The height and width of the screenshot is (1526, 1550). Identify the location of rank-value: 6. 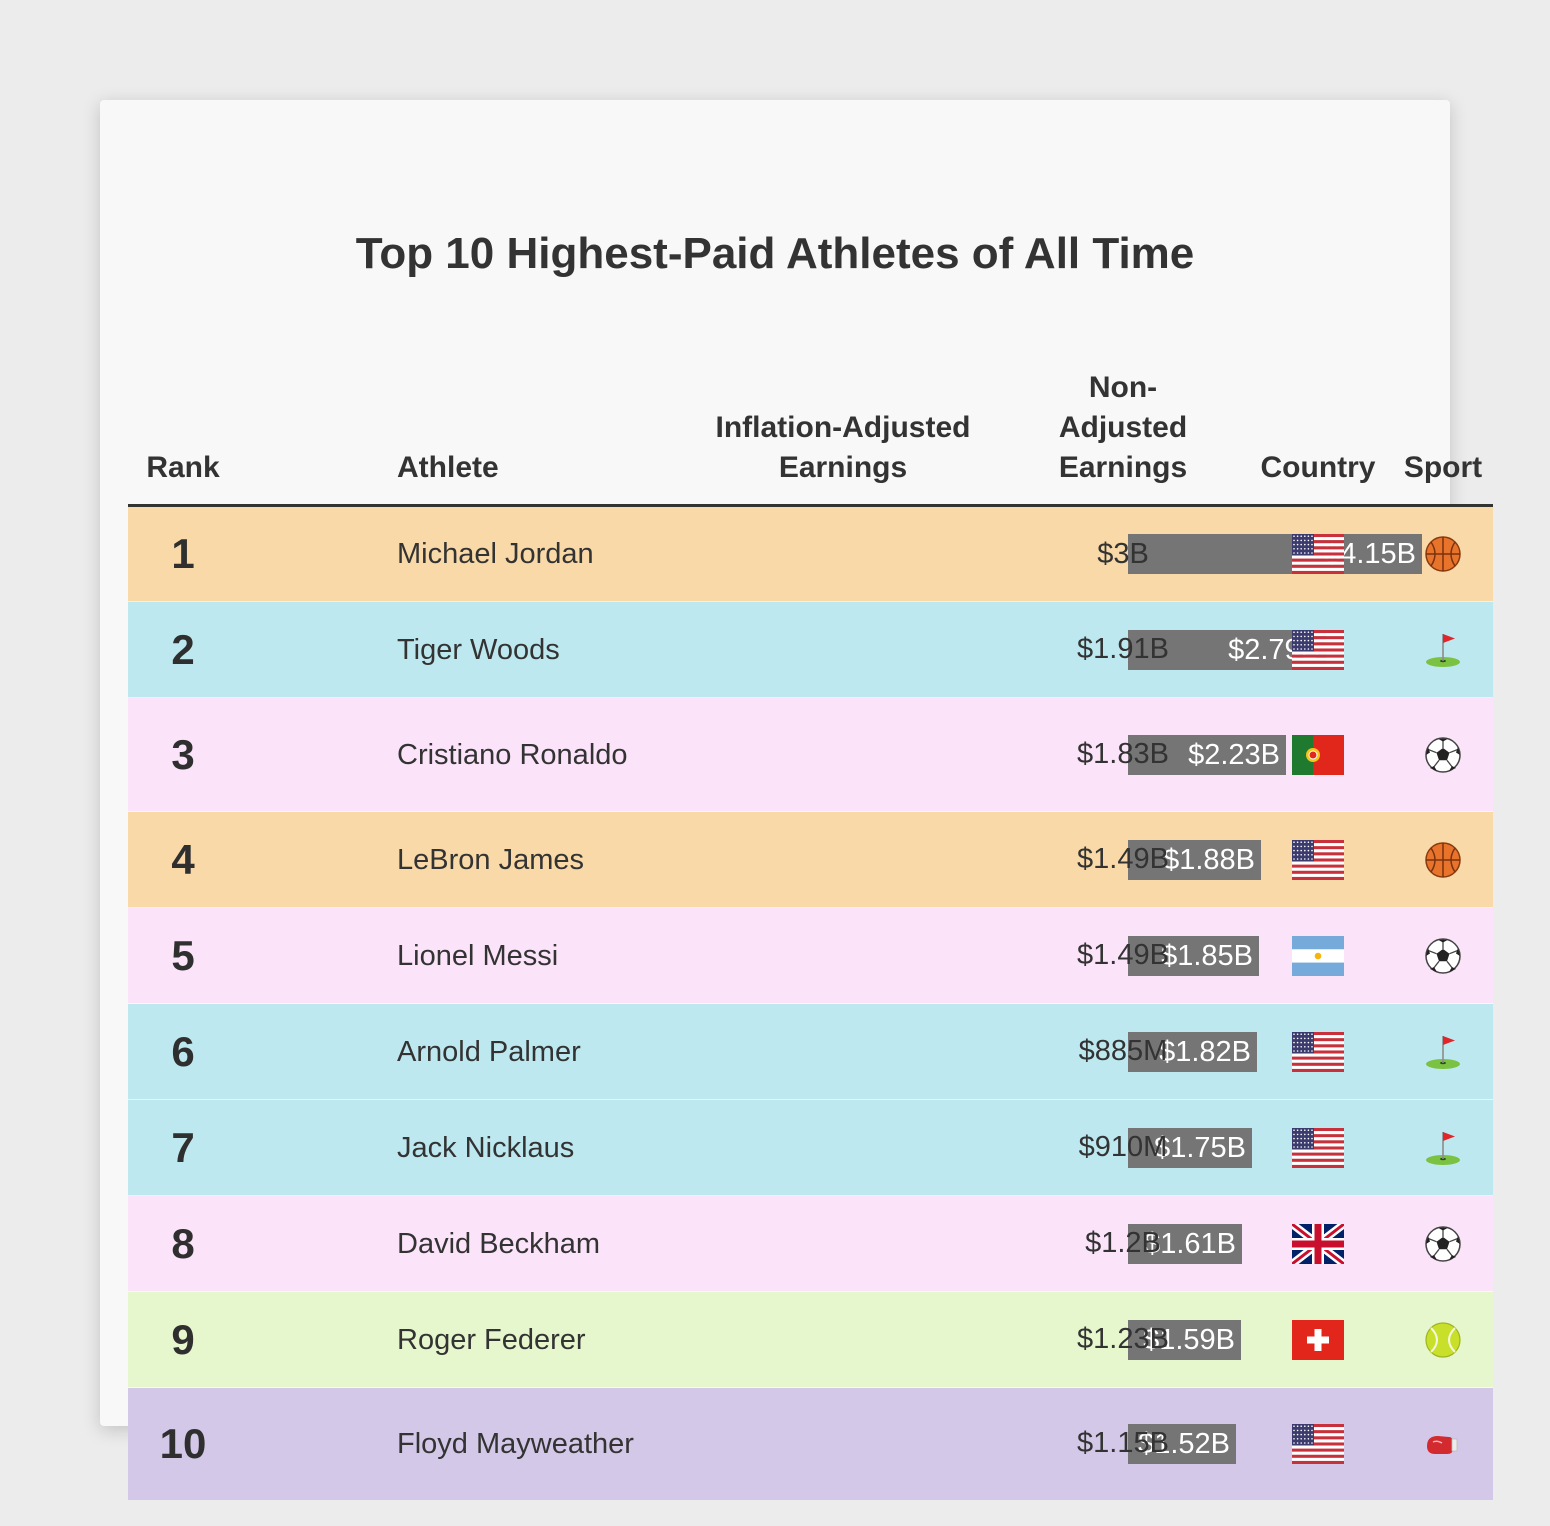
(183, 1051).